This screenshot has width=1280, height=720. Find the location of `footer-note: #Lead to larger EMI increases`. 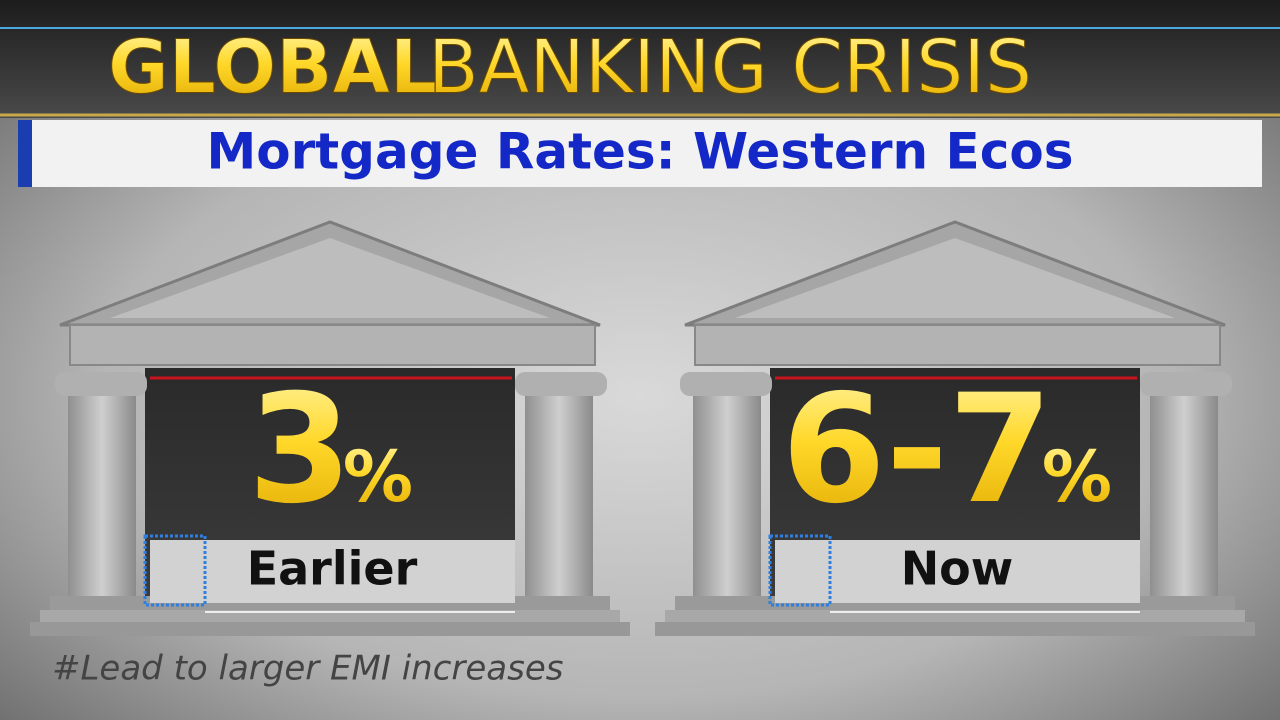

footer-note: #Lead to larger EMI increases is located at coordinates (307, 669).